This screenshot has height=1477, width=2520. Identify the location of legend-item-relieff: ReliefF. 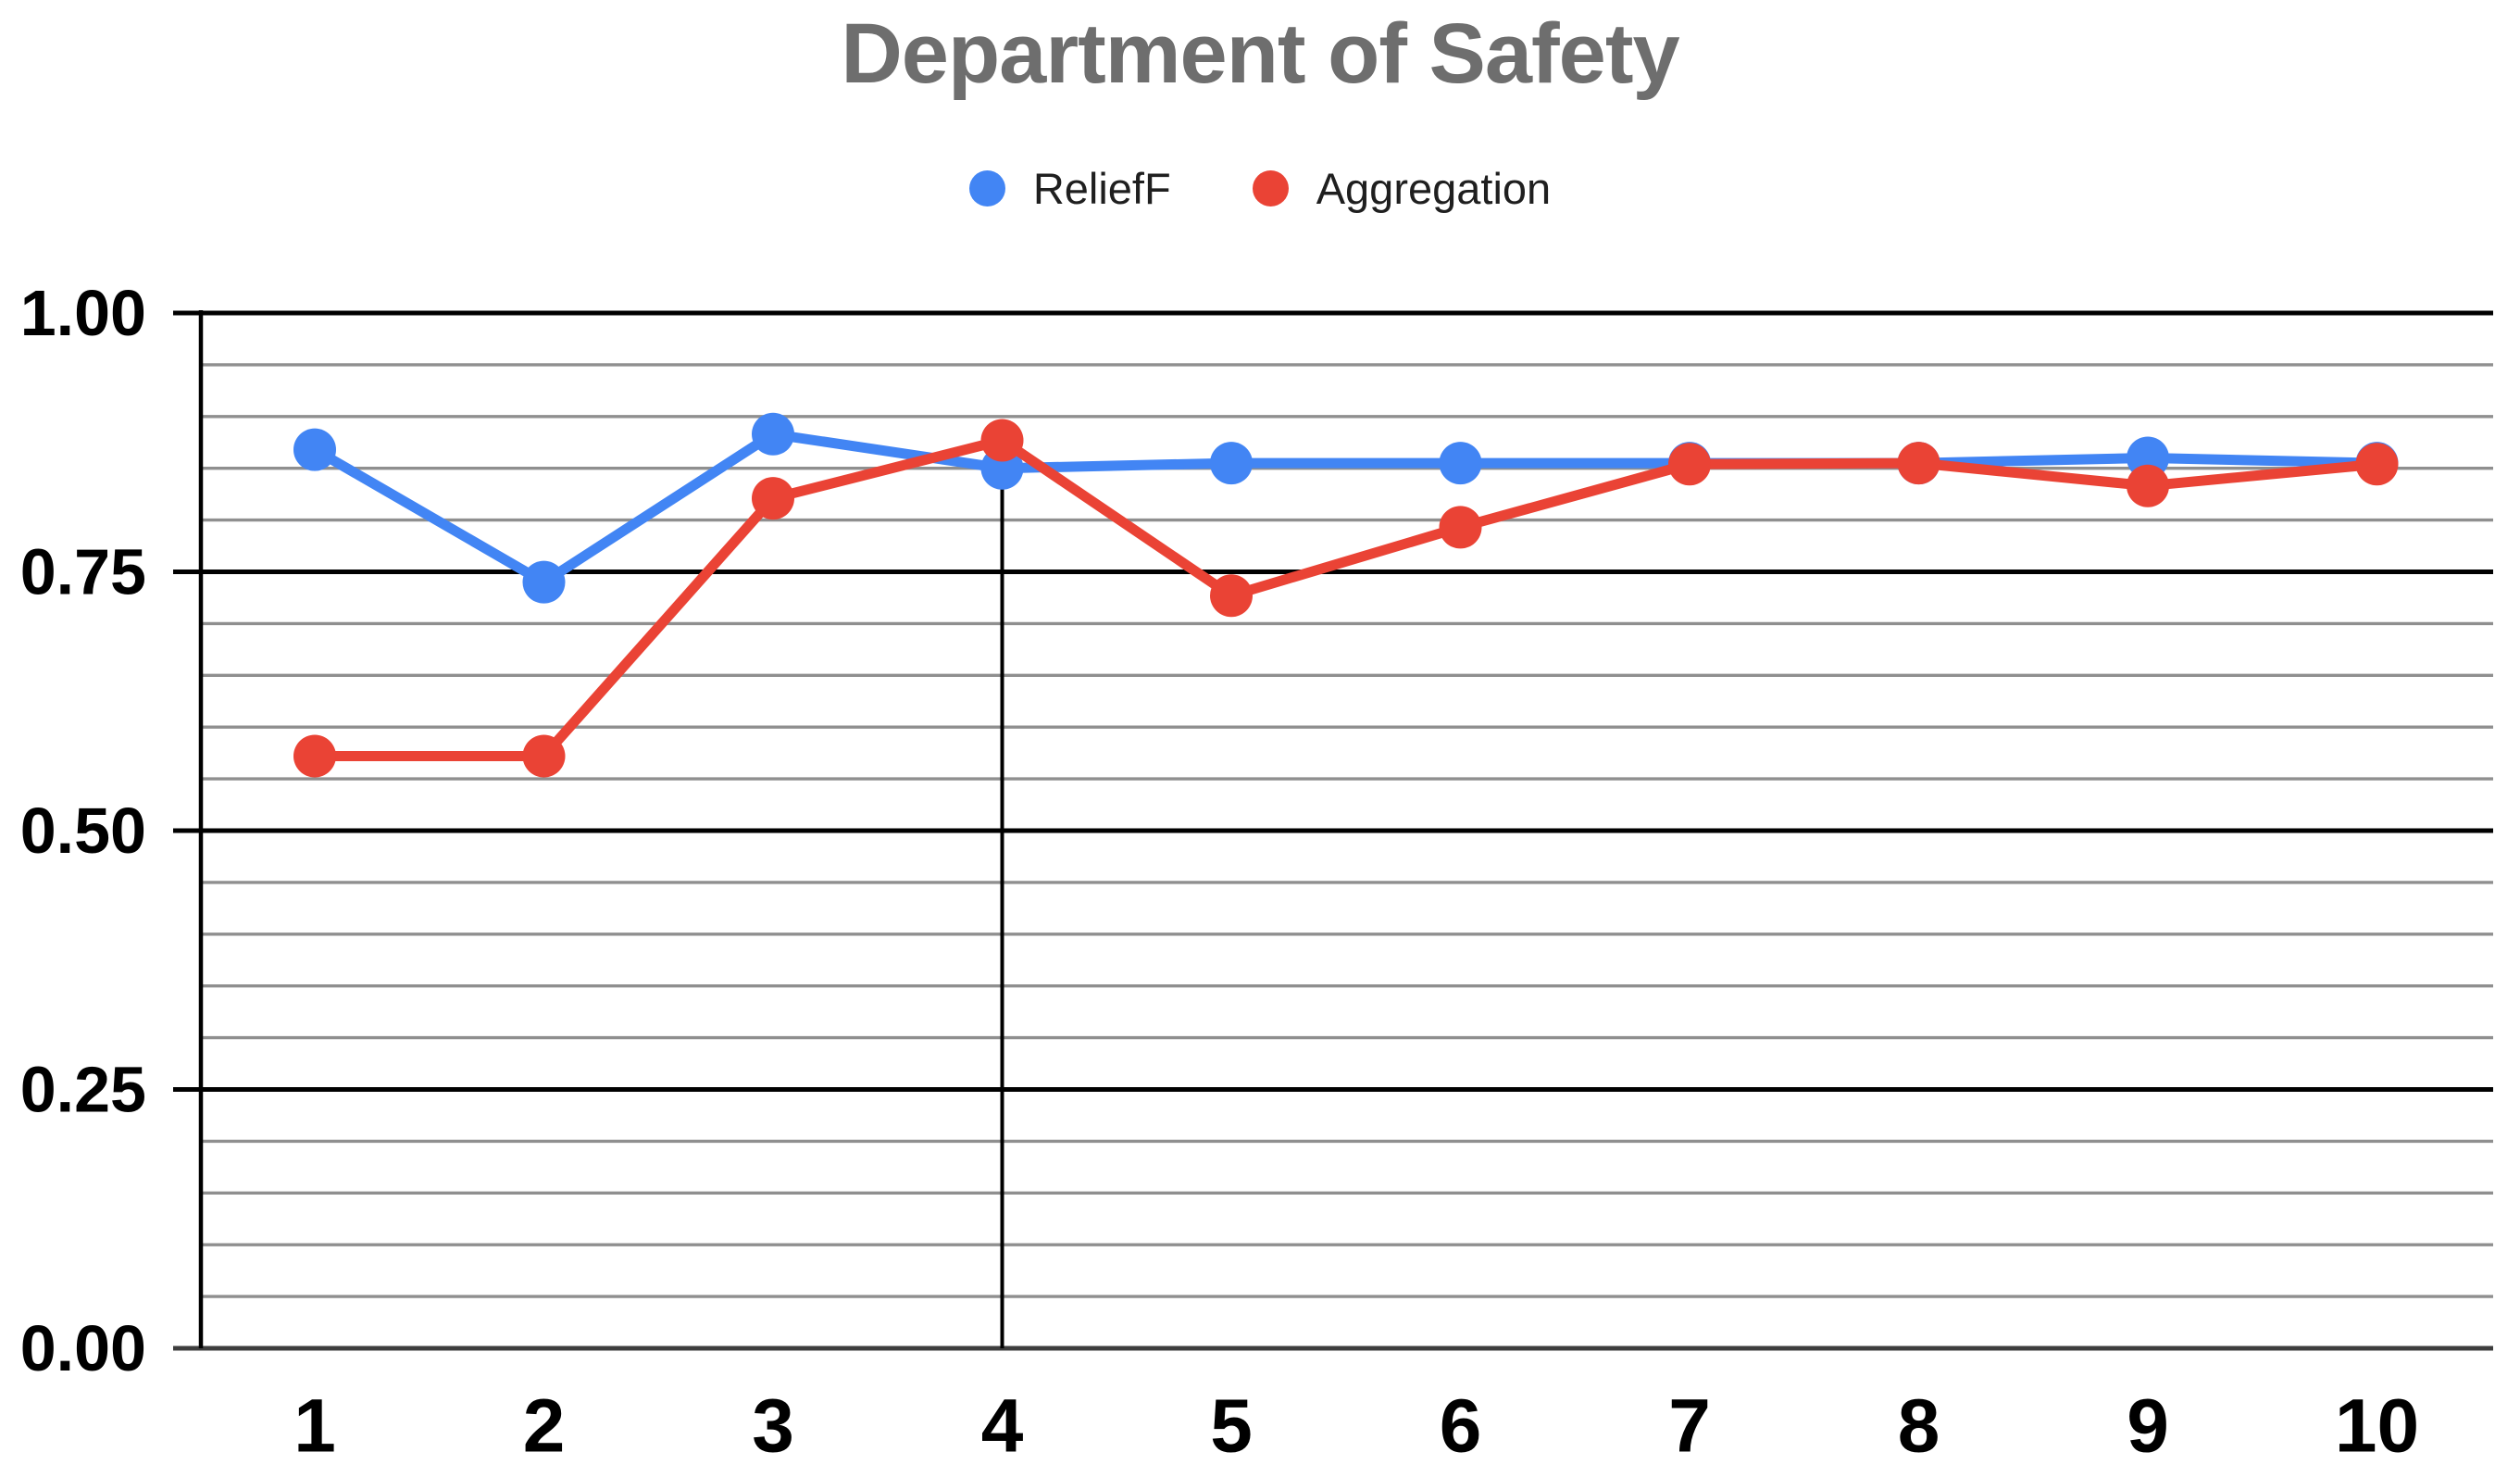
(1069, 189).